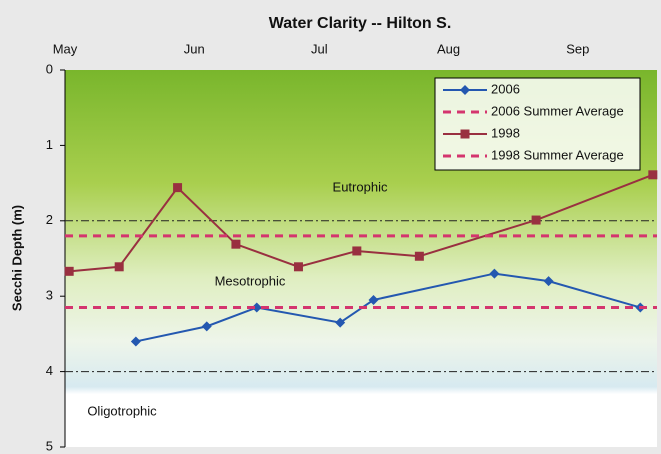  I want to click on x-tick-label: Jul, so click(319, 48).